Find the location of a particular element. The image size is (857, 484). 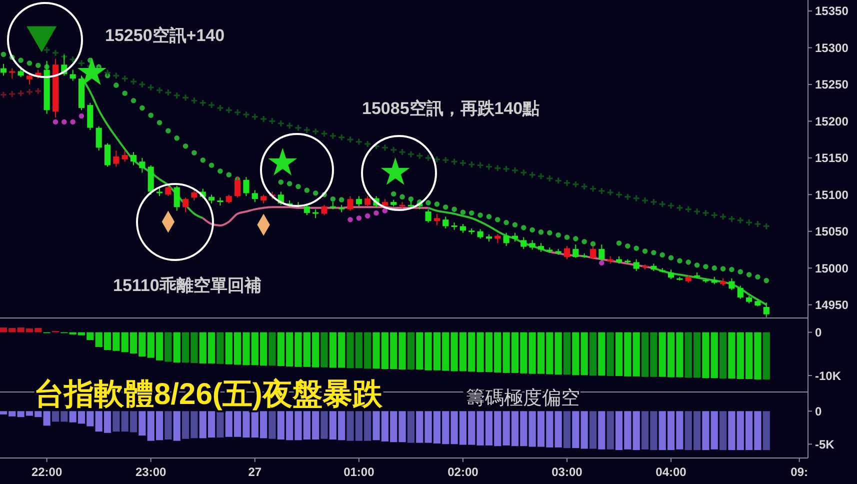

x-tick-label: 02:00 is located at coordinates (463, 472).